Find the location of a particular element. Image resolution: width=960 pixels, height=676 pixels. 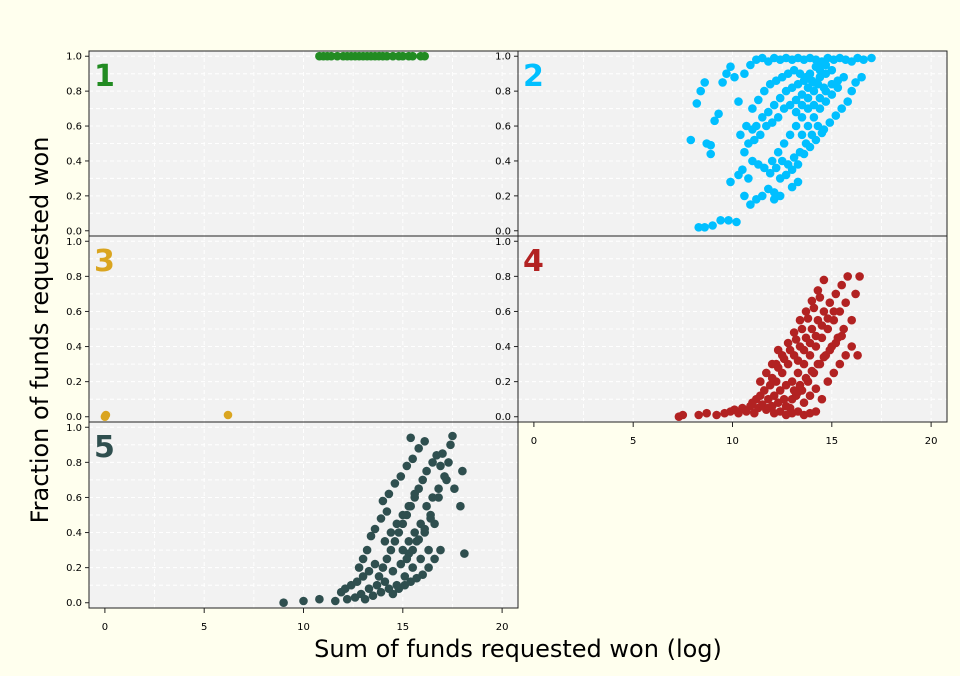

y-tick-label: 0.0 is located at coordinates (74, 417).